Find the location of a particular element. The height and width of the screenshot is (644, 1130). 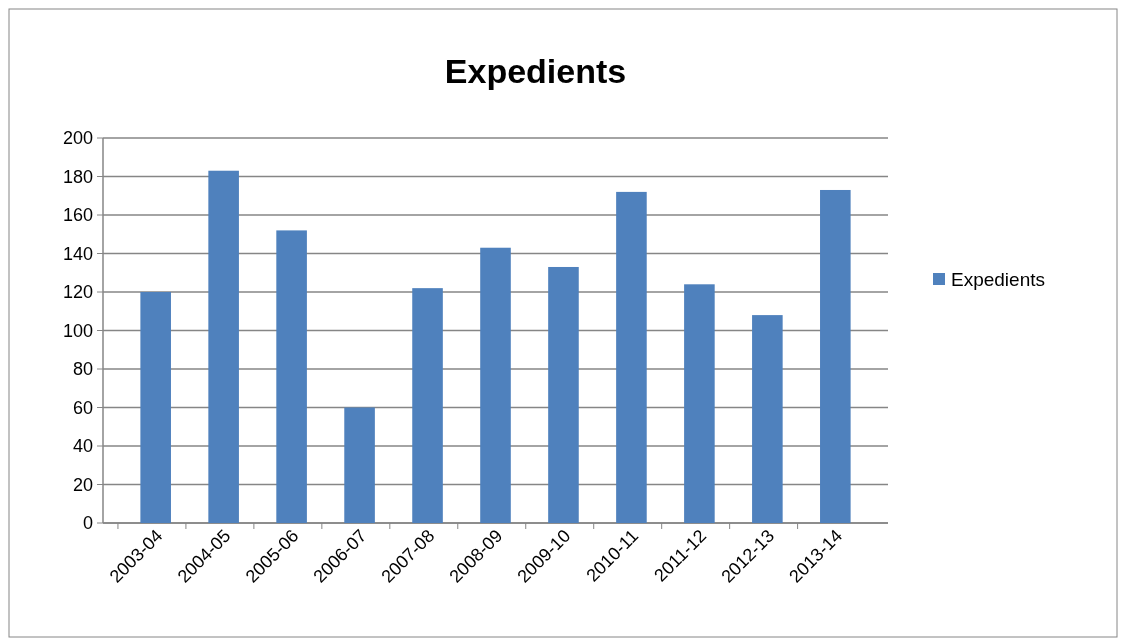

y-tick-label: 200 is located at coordinates (77, 138).